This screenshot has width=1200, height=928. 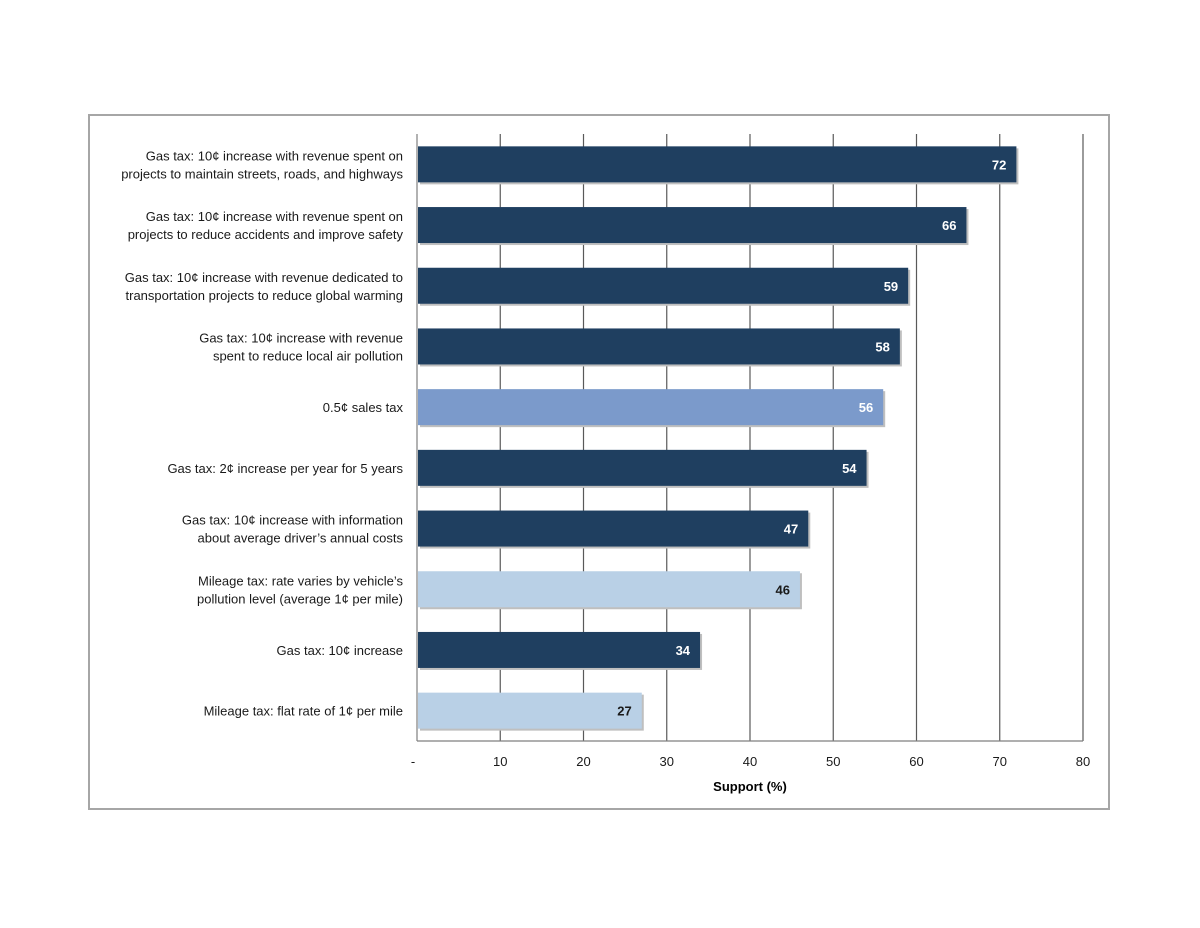 What do you see at coordinates (301, 337) in the screenshot?
I see `category-label: Gas tax: 10¢ increase with revenue` at bounding box center [301, 337].